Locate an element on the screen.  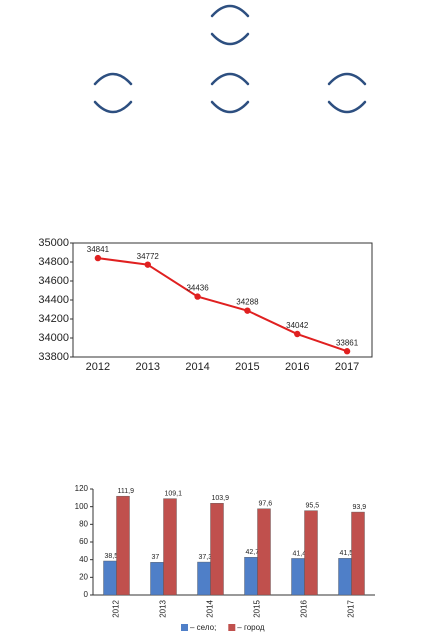
y-tick-label: 33800 is located at coordinates (53, 357).